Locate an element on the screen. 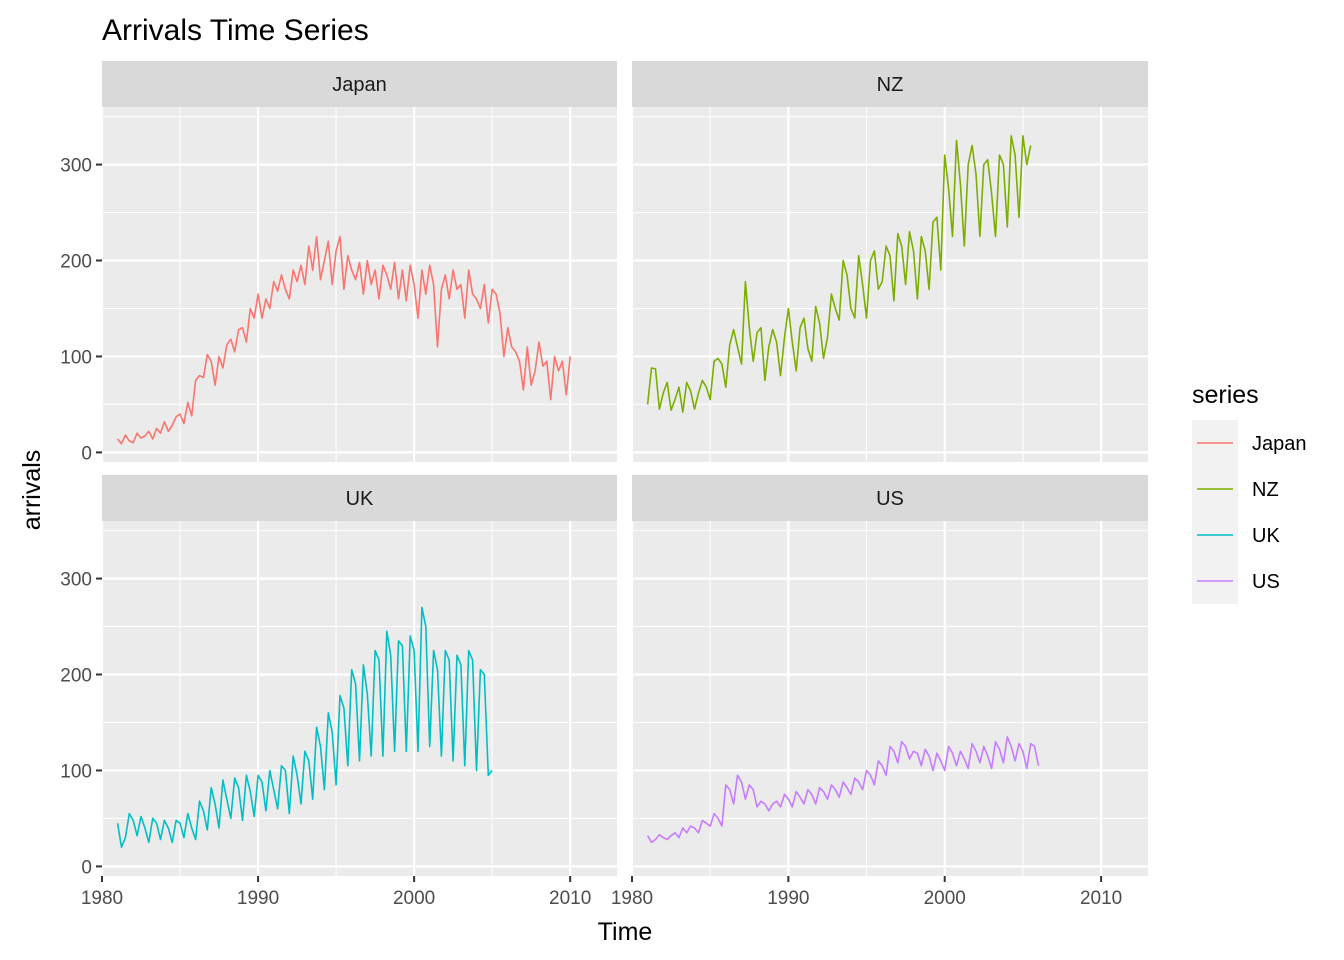 This screenshot has height=960, width=1344. series-line-japan is located at coordinates (343, 340).